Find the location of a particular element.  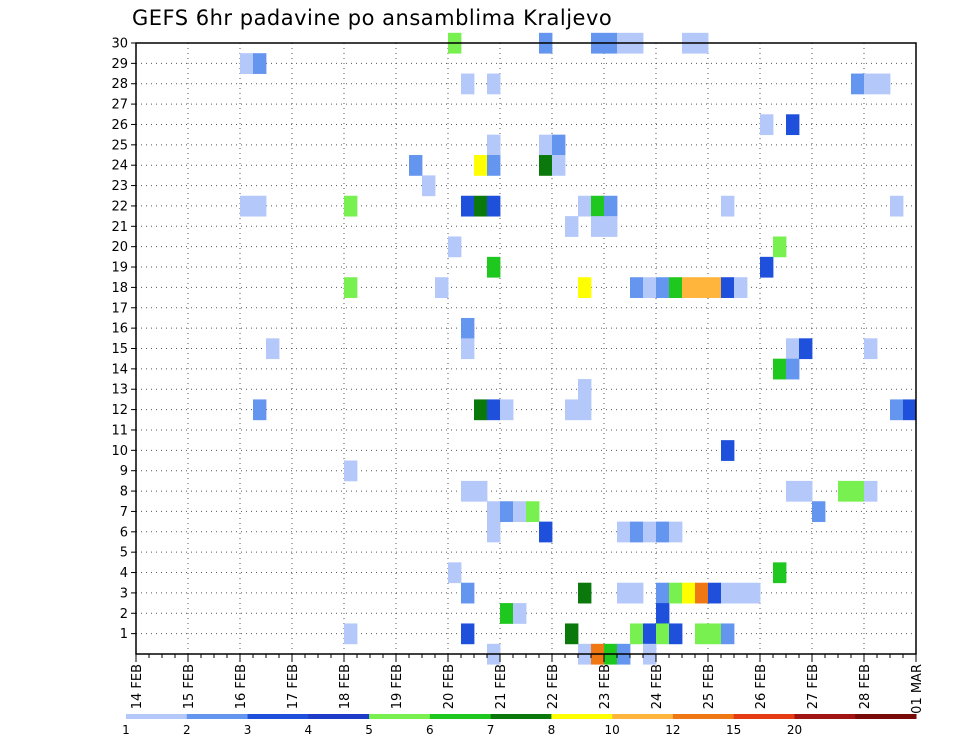

y-tick-label: 23 is located at coordinates (119, 186).